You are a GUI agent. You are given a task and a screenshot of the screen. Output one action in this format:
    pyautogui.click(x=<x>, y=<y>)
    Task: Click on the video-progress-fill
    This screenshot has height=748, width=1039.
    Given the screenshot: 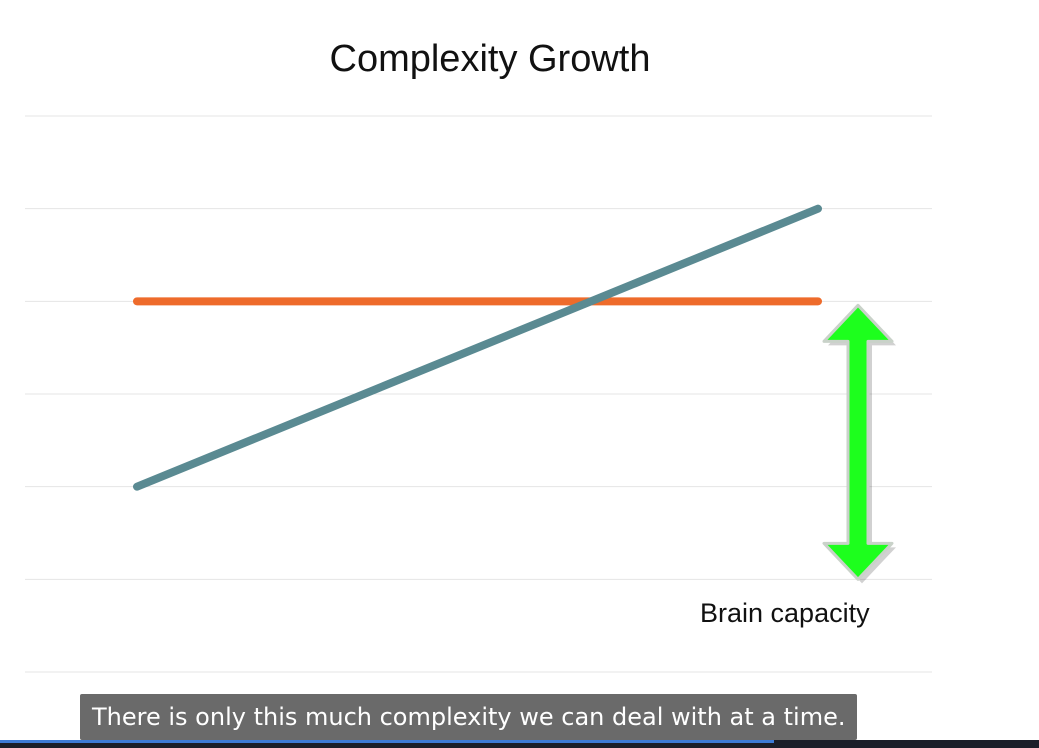 What is the action you would take?
    pyautogui.click(x=387, y=741)
    